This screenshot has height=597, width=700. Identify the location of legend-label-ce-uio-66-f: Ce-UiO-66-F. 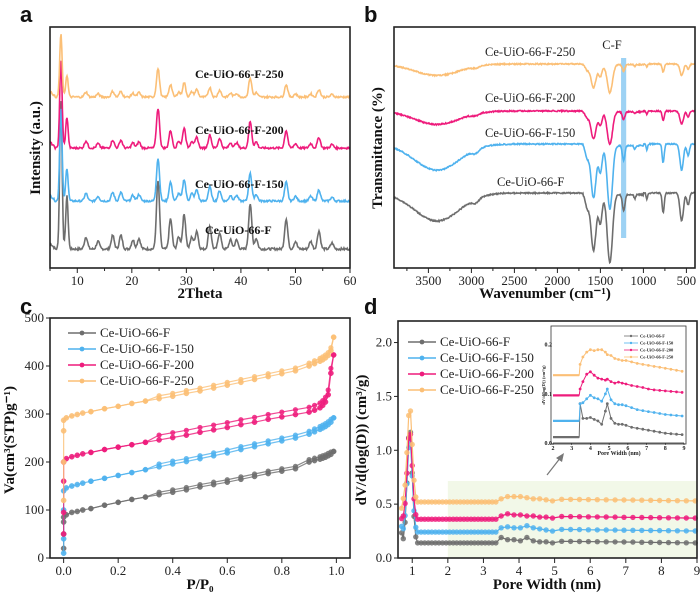
(135, 332).